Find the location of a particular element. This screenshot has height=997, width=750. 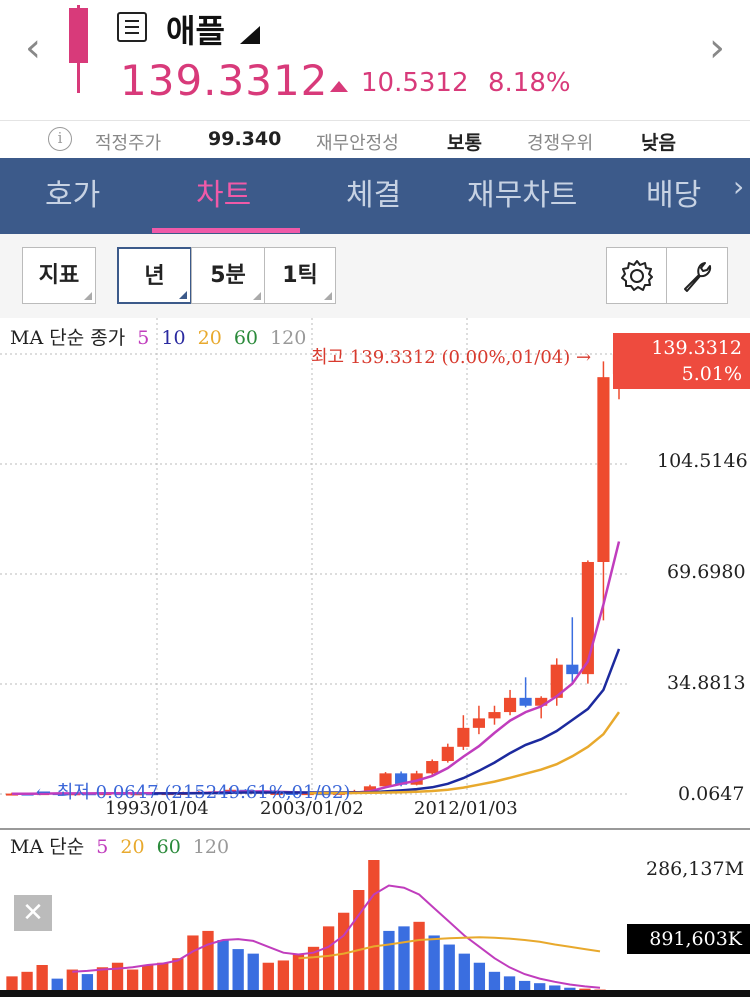

vol-ma-20-label: 20 is located at coordinates (132, 847).